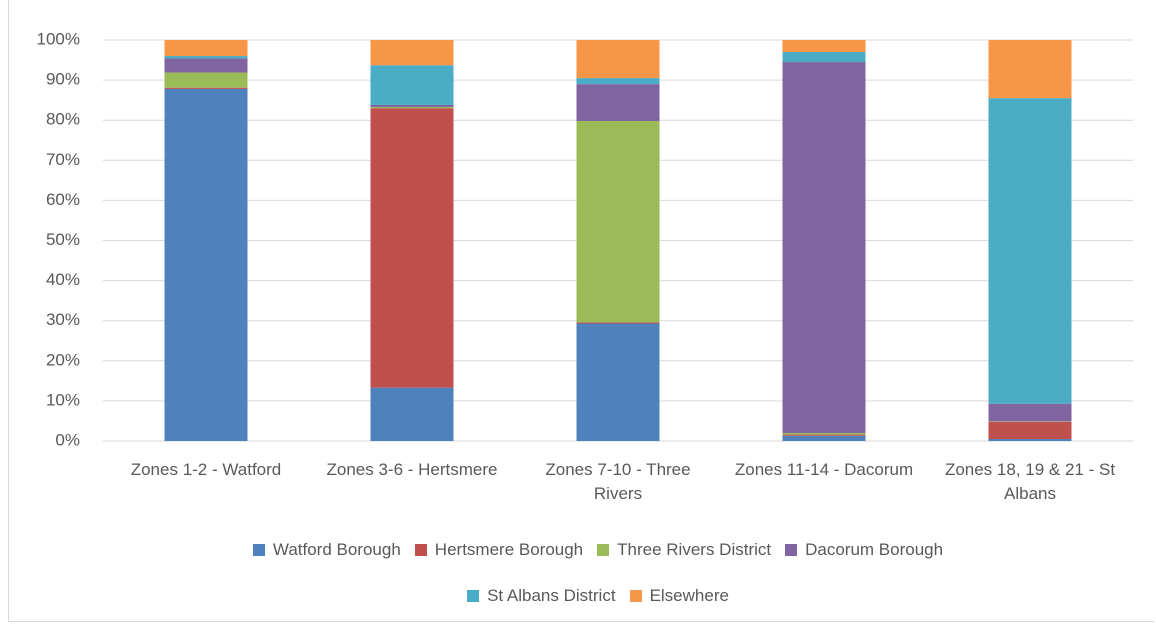 Image resolution: width=1156 pixels, height=626 pixels. Describe the element at coordinates (63, 279) in the screenshot. I see `y-tick-label: 40%` at that location.